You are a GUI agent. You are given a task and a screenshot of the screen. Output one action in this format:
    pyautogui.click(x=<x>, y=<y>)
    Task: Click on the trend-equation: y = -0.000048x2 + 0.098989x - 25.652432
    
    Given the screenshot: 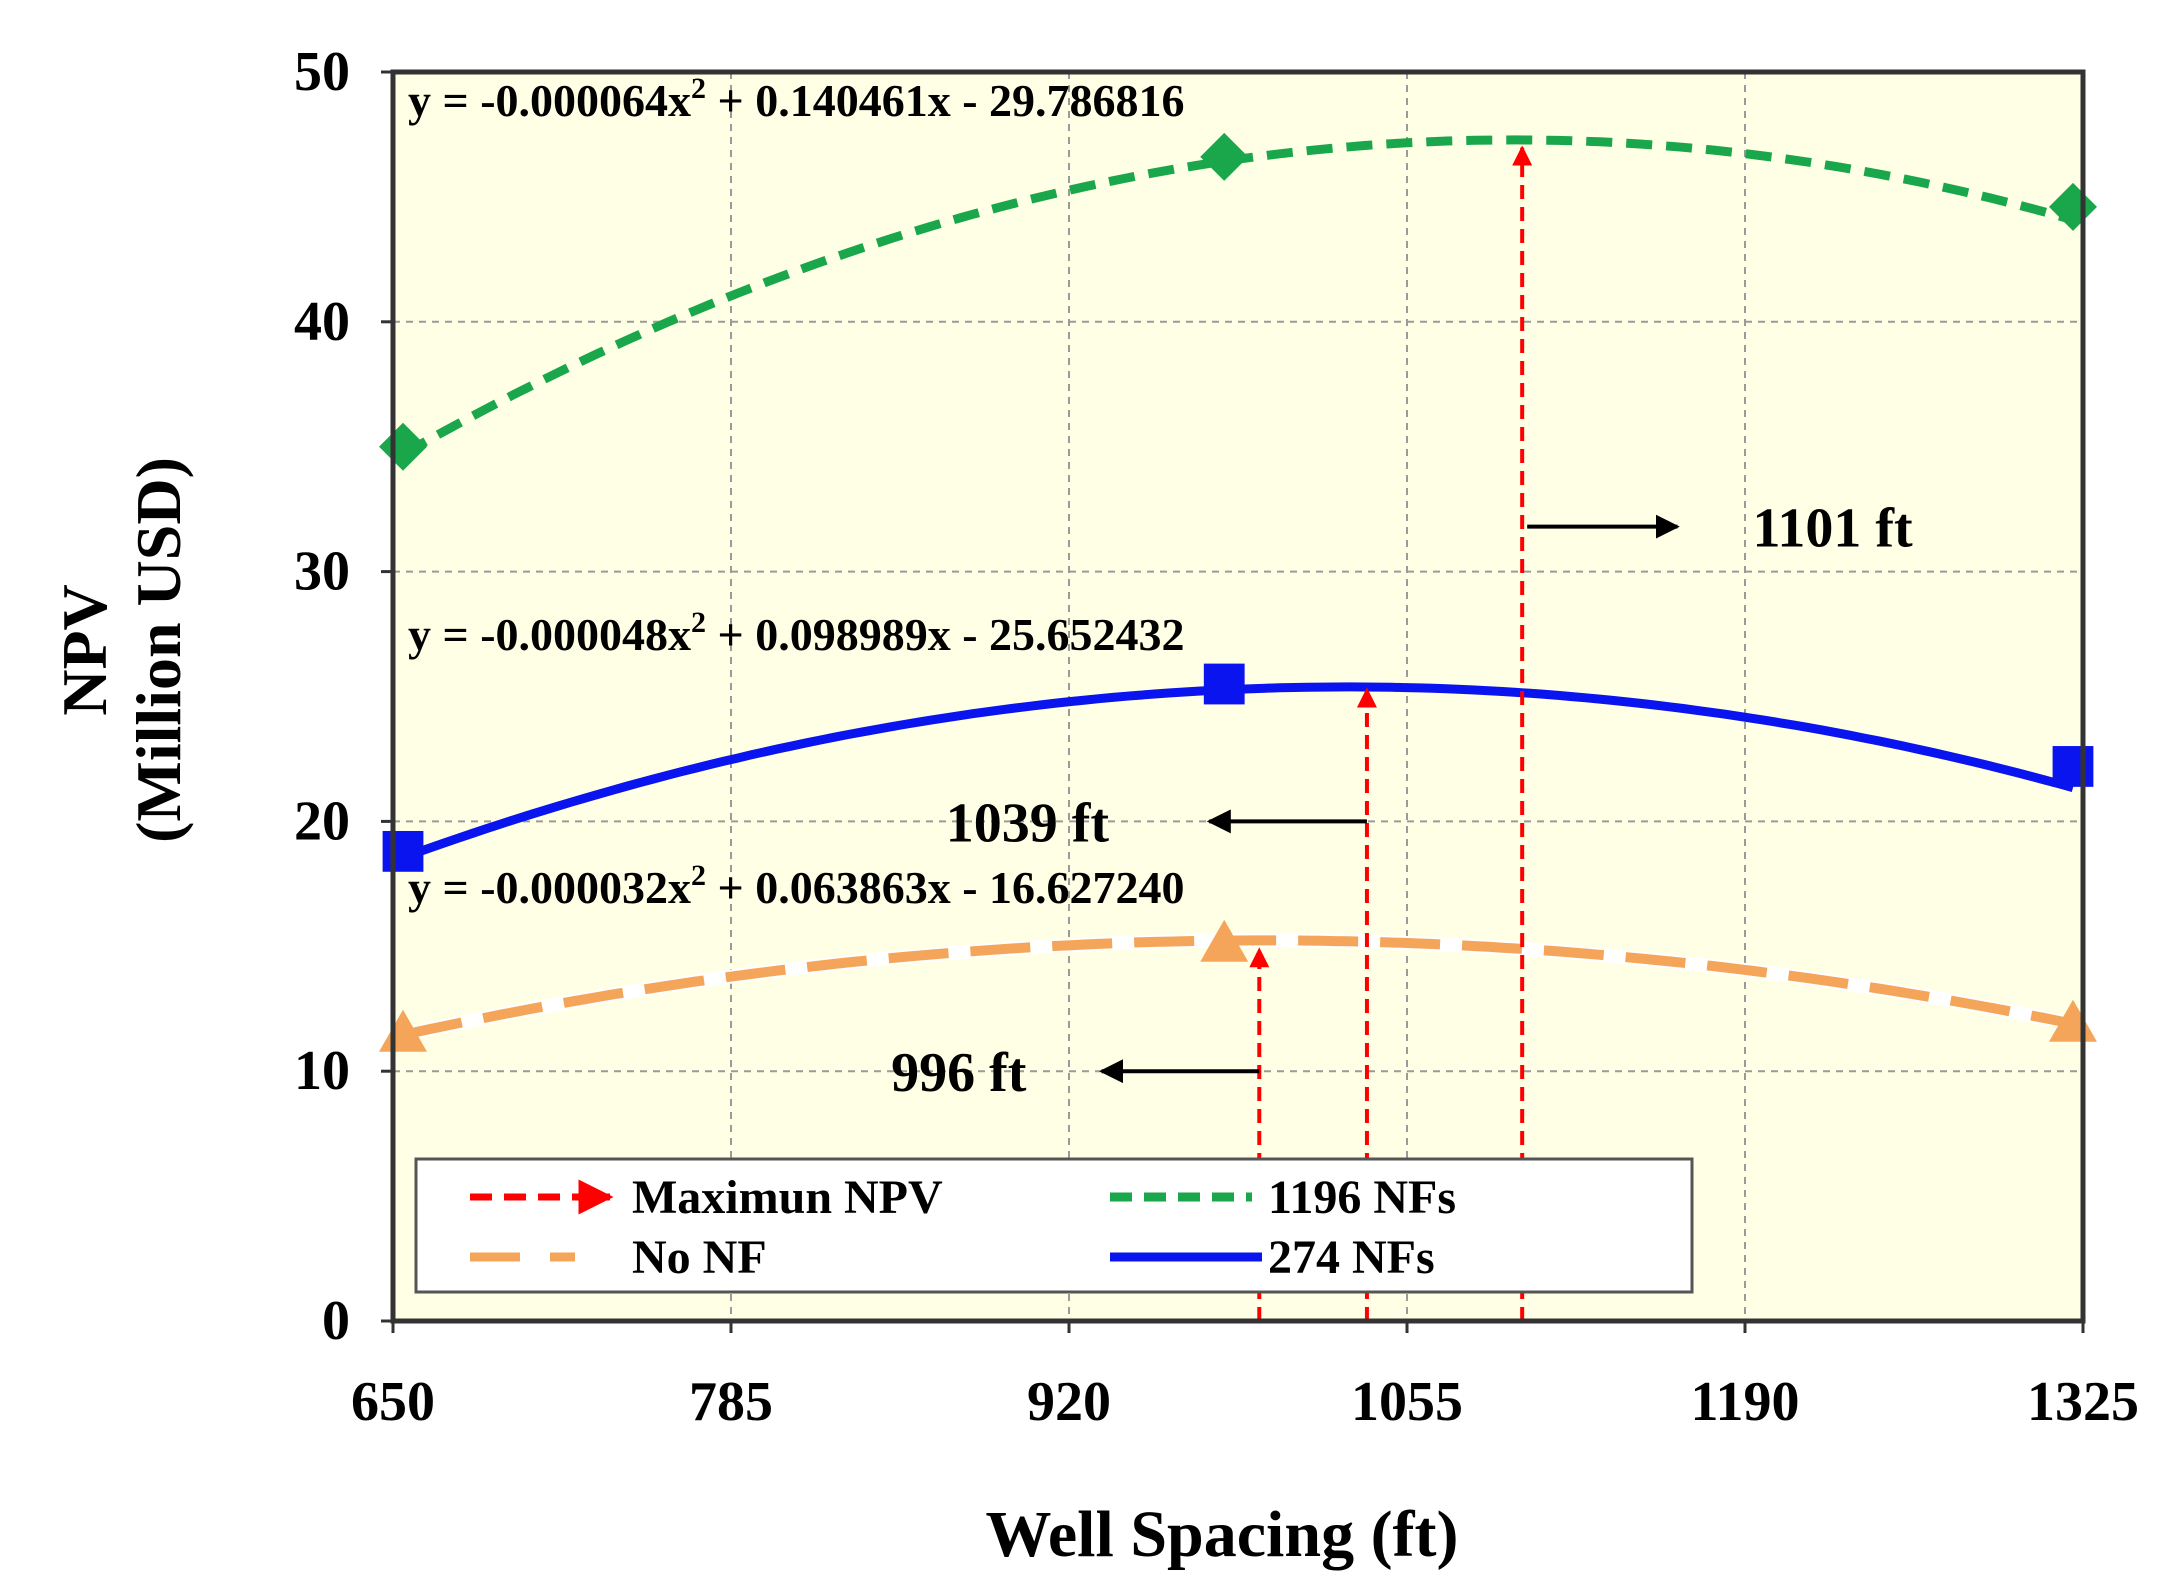 What is the action you would take?
    pyautogui.click(x=796, y=633)
    